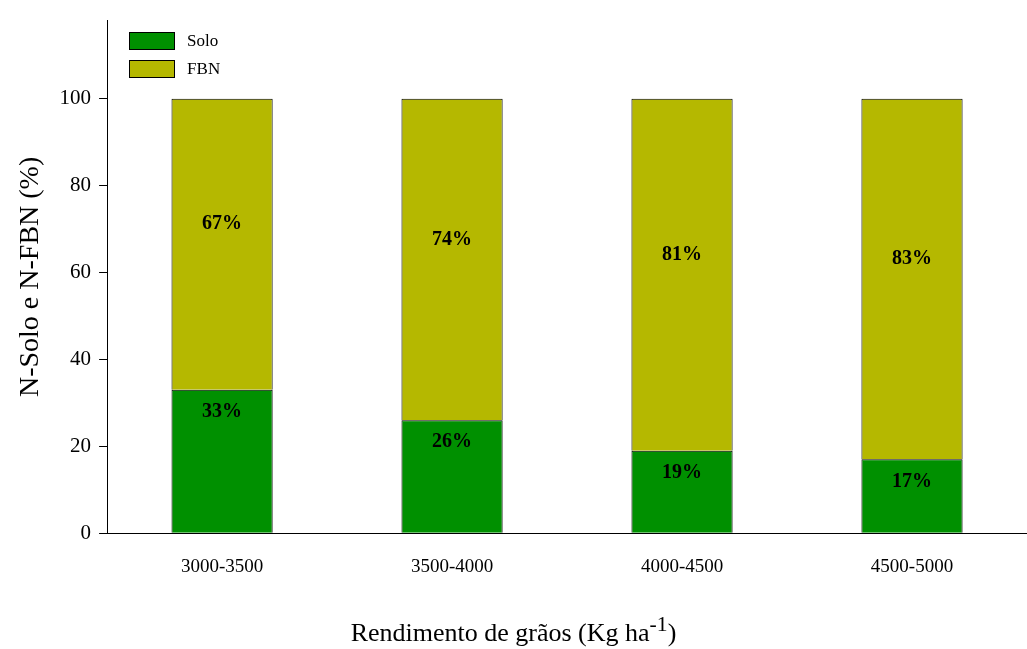 This screenshot has height=649, width=1027. I want to click on x-tick-label: 4500-5000, so click(912, 565).